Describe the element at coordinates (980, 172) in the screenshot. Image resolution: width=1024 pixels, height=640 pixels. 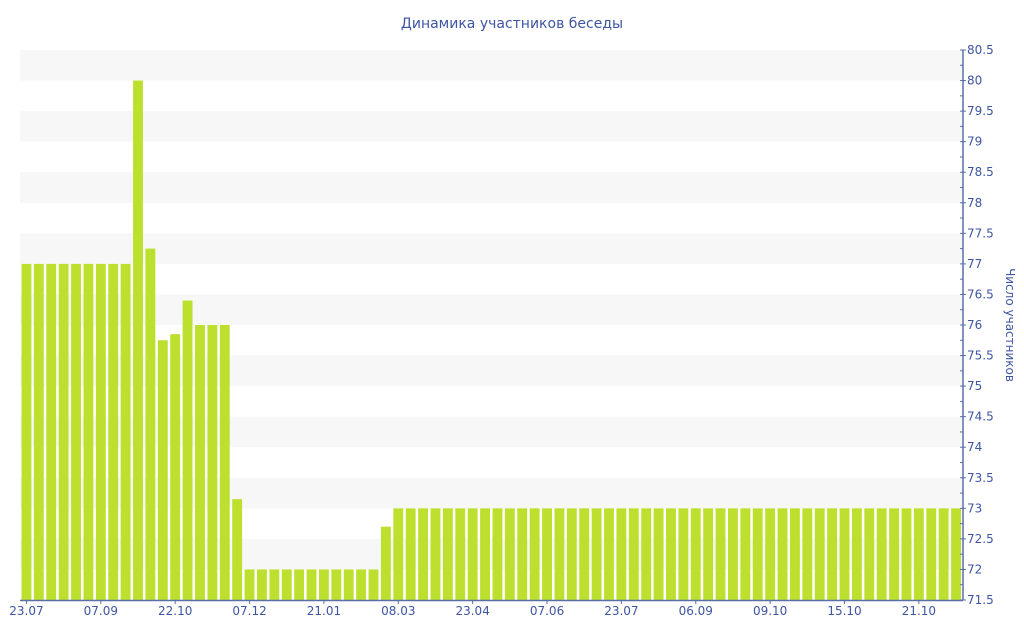
I see `y-tick-label: 78.5` at that location.